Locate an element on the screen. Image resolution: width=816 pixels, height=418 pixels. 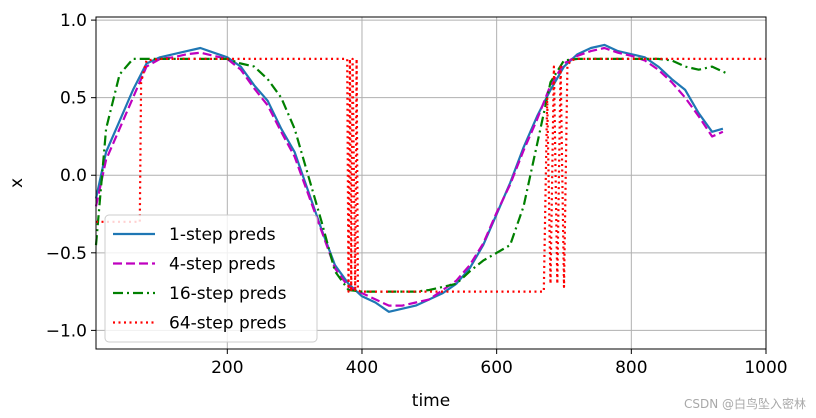
x-tick-label: 800 is located at coordinates (631, 368).